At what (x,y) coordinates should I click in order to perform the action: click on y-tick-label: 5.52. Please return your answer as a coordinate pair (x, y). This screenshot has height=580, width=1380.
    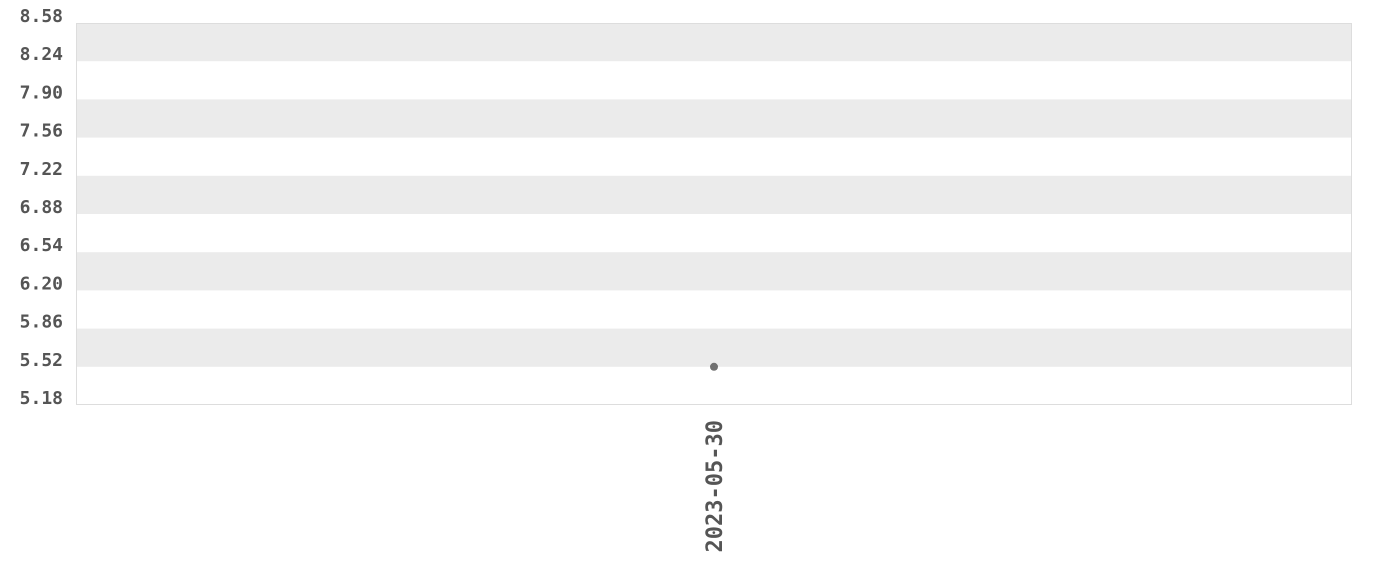
    Looking at the image, I should click on (41, 360).